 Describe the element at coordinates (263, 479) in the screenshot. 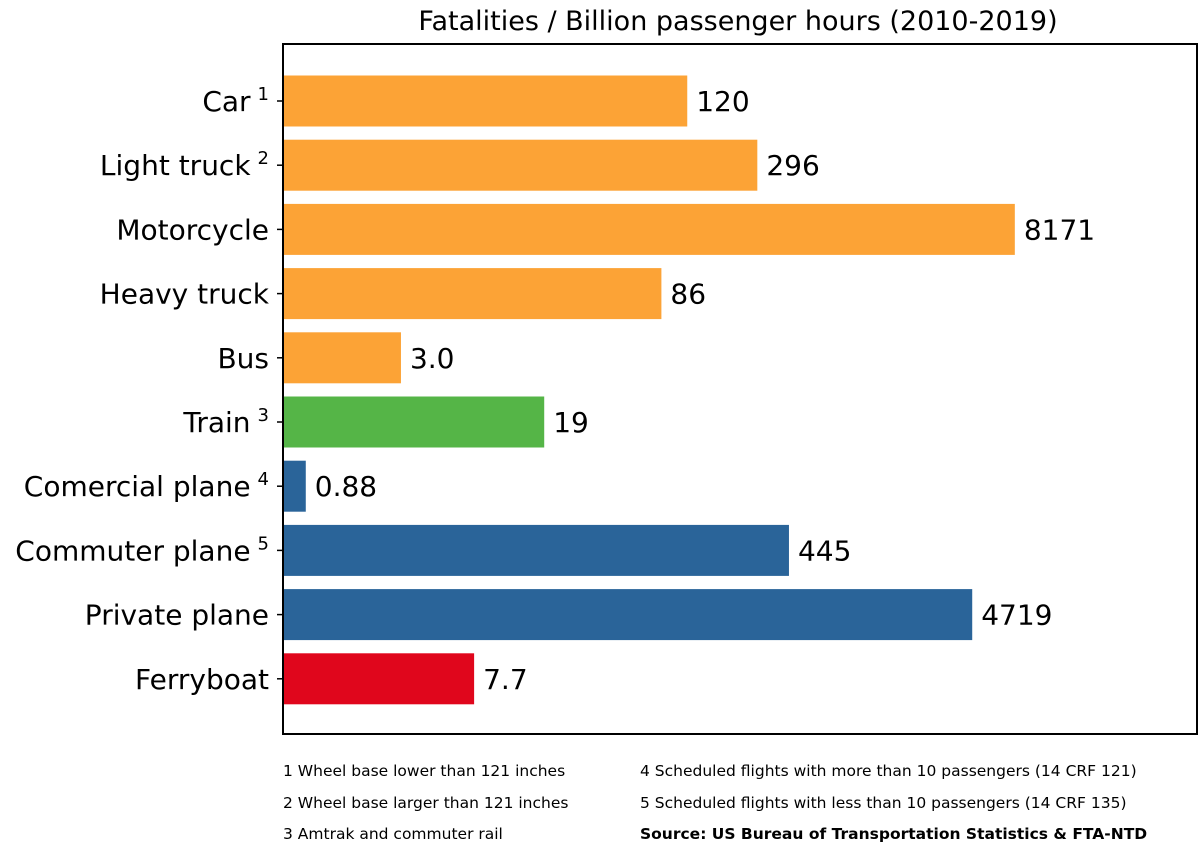

I see `footnote-marker: 4` at that location.